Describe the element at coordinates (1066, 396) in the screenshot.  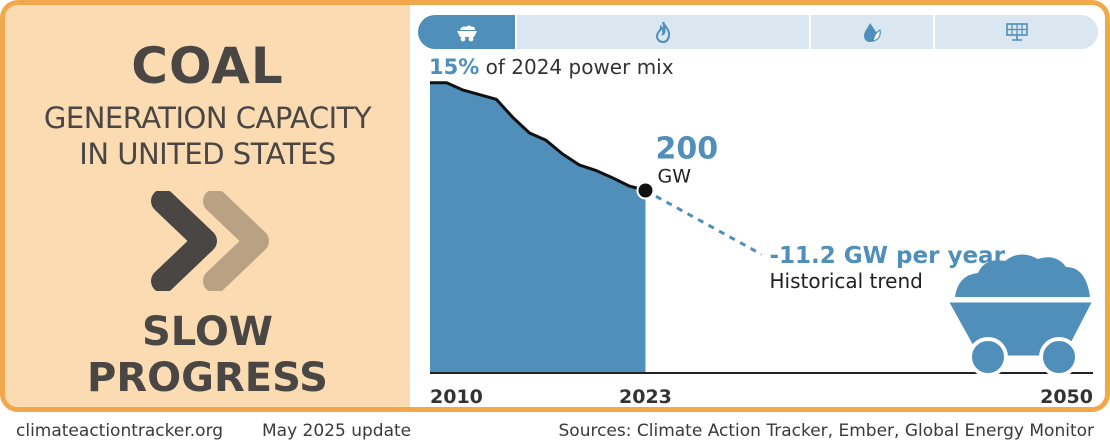
I see `x-tick-label: 2050` at that location.